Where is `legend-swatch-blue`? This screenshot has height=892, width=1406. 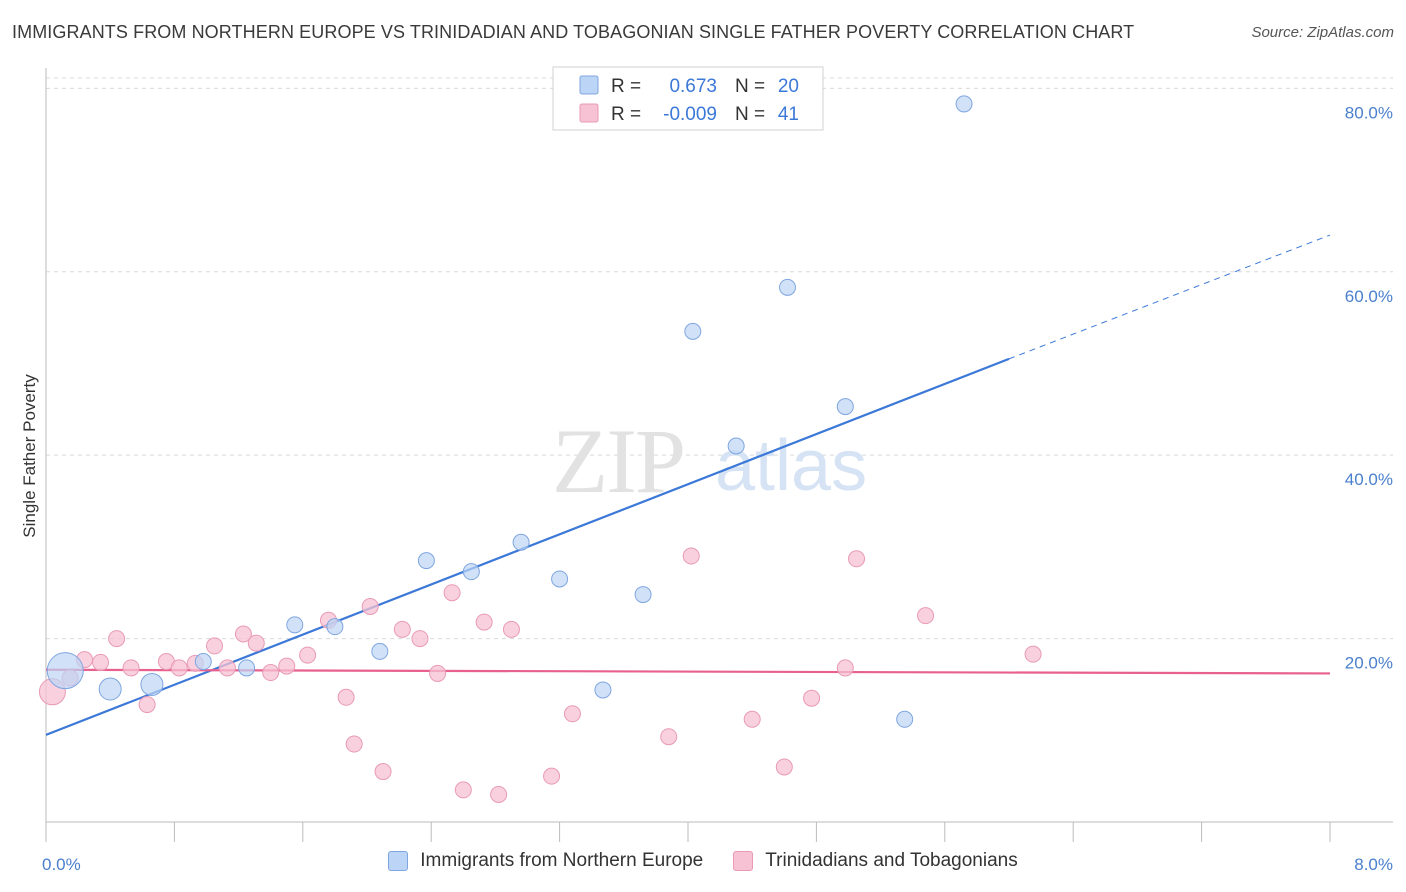 legend-swatch-blue is located at coordinates (589, 85).